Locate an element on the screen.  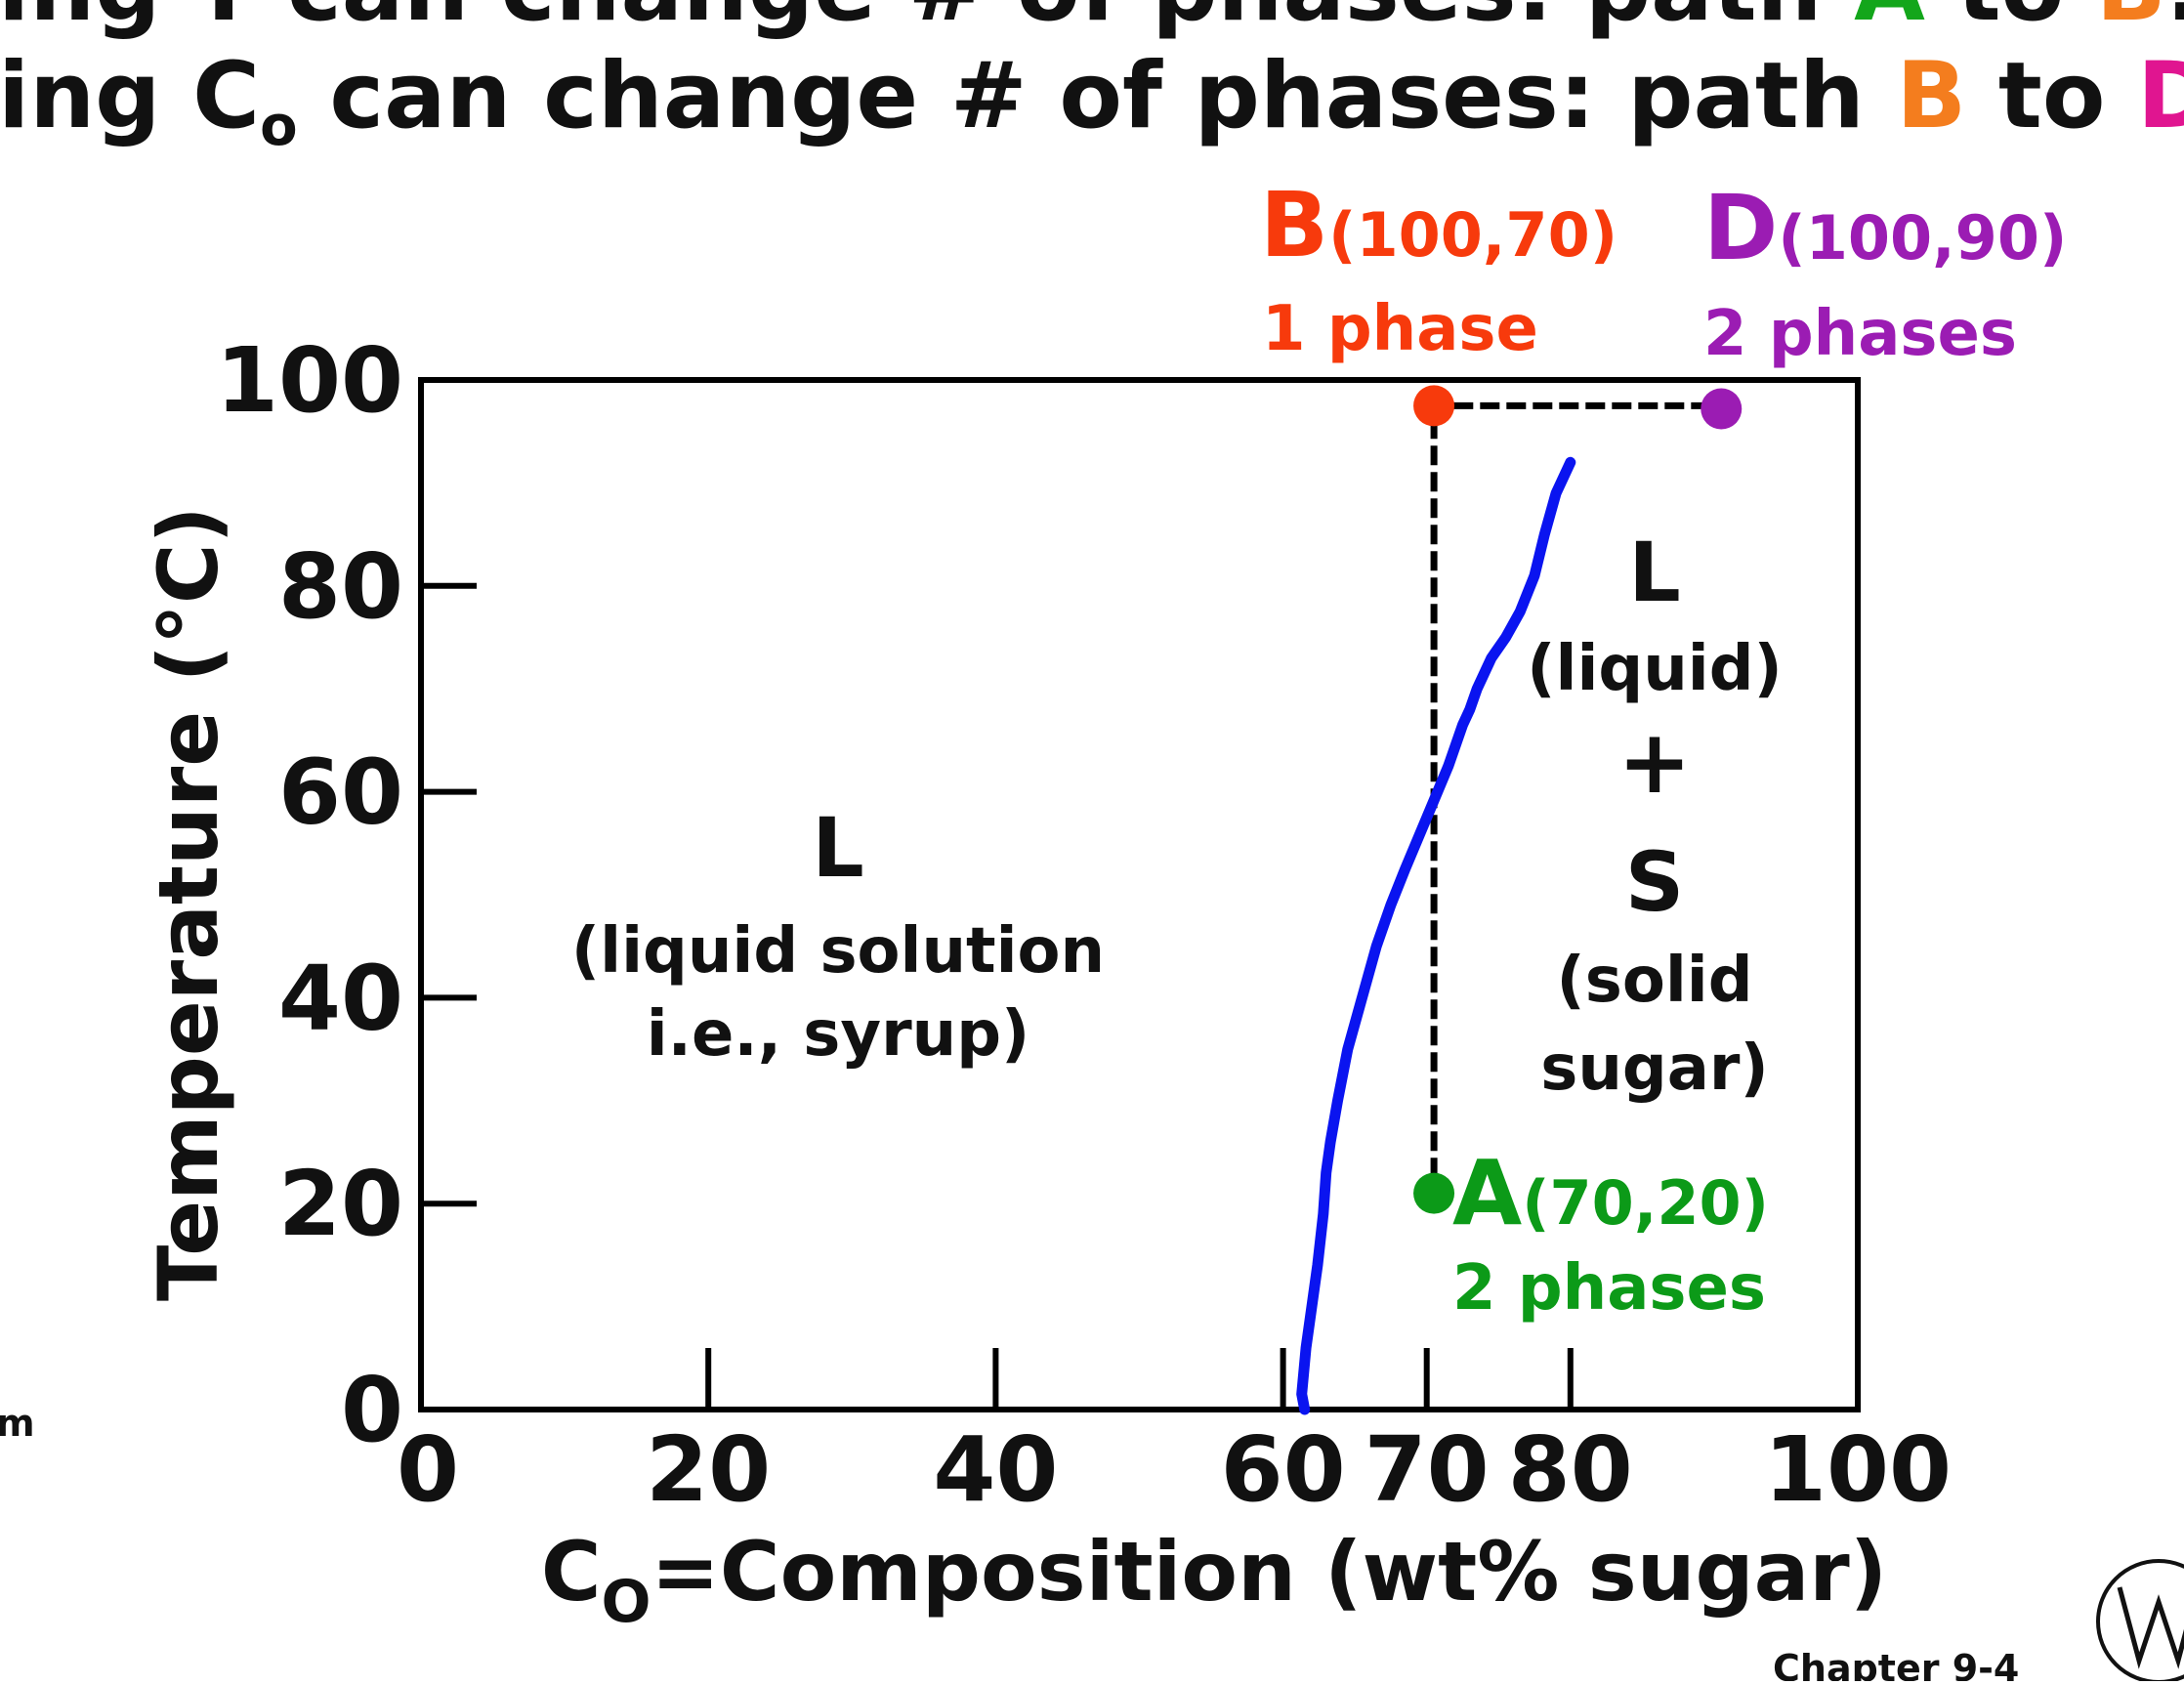
svg-text: 1 phase is located at coordinates (1400, 329).